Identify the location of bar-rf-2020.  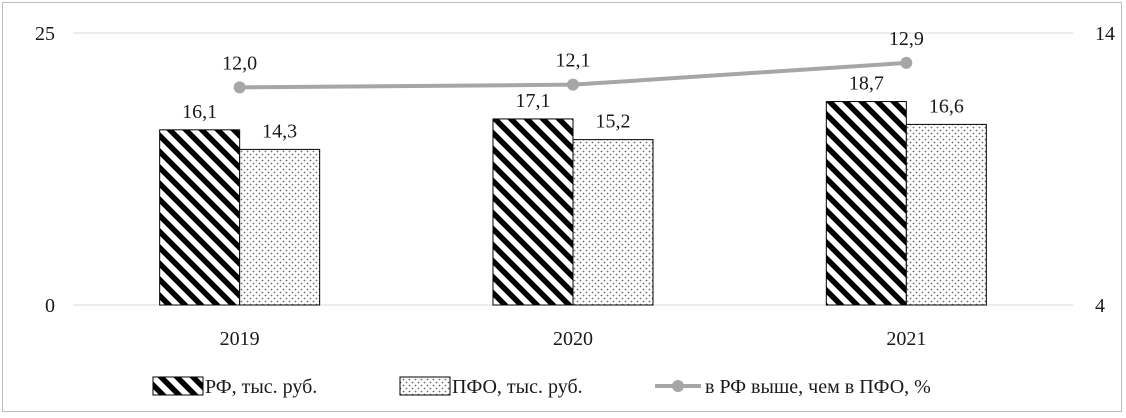
(533, 212).